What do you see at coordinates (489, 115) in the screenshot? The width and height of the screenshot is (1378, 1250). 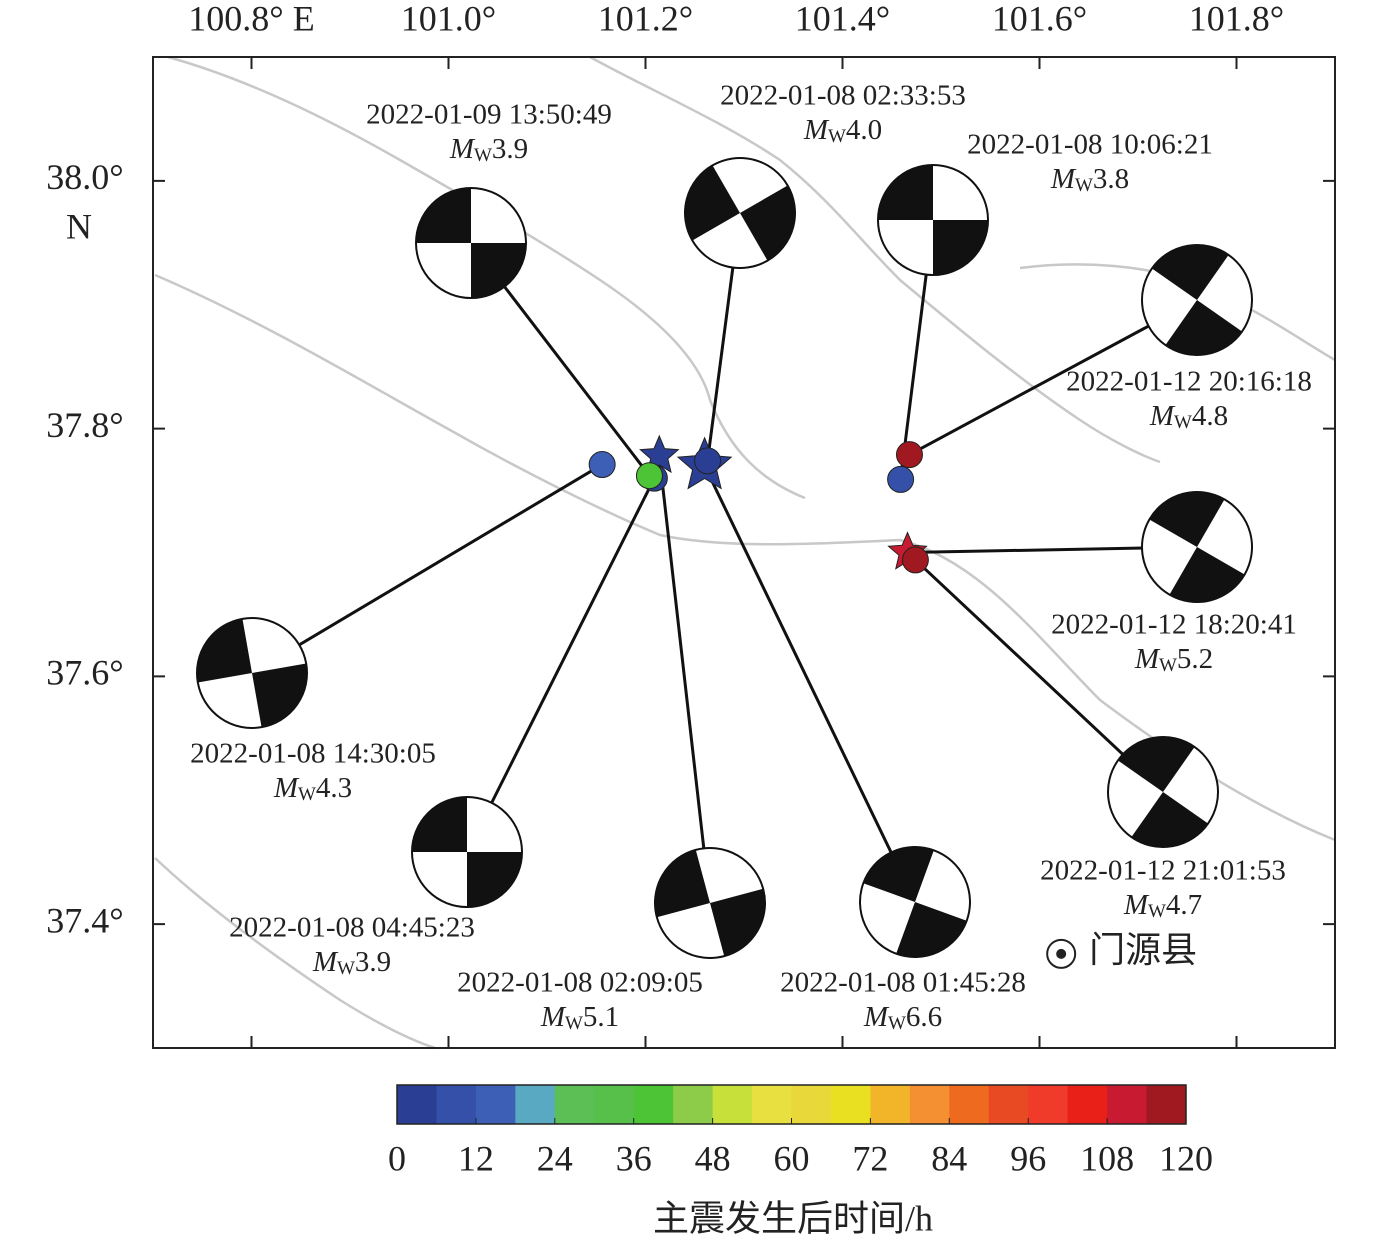 I see `event-time: 2022-01-09 13:50:49` at bounding box center [489, 115].